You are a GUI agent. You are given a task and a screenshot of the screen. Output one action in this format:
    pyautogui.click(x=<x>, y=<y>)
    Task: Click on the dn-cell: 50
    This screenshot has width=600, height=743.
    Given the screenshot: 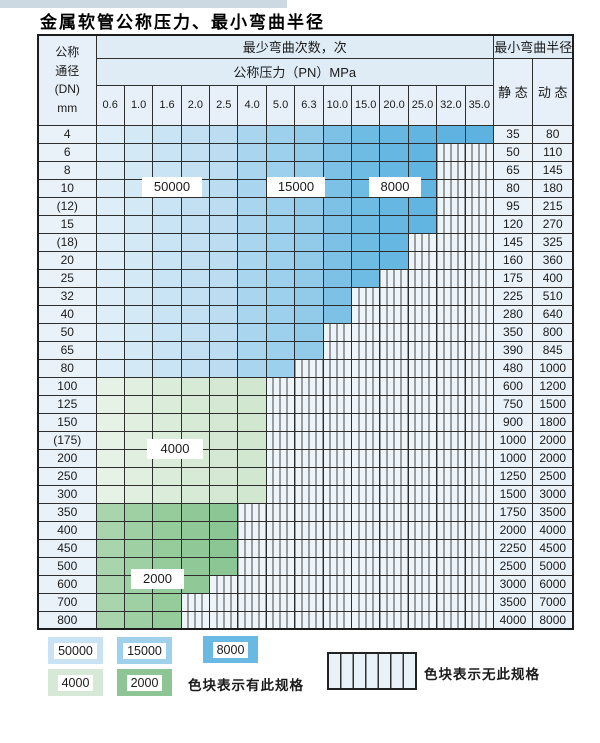 What is the action you would take?
    pyautogui.click(x=67, y=332)
    